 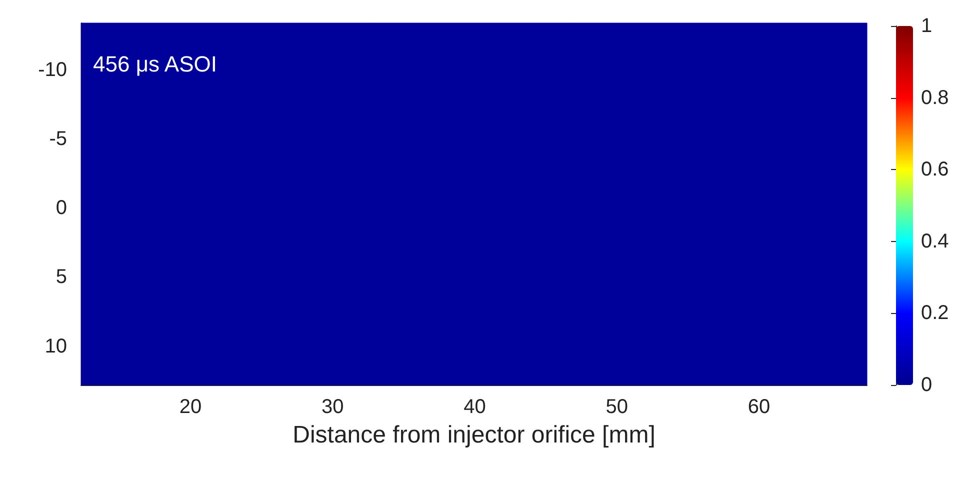 I want to click on y-tick-label: 10, so click(x=55, y=346).